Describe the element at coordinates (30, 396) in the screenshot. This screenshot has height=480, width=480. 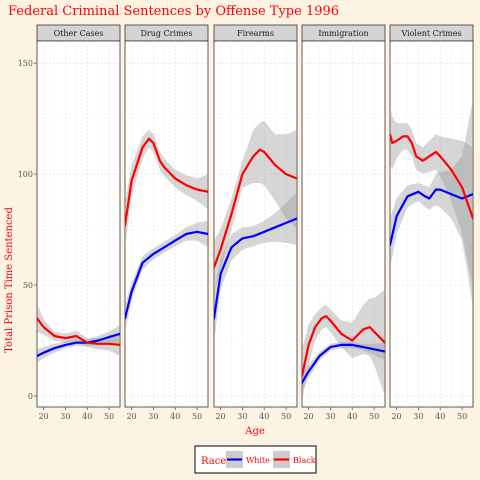
I see `y-tick-label: 0` at that location.